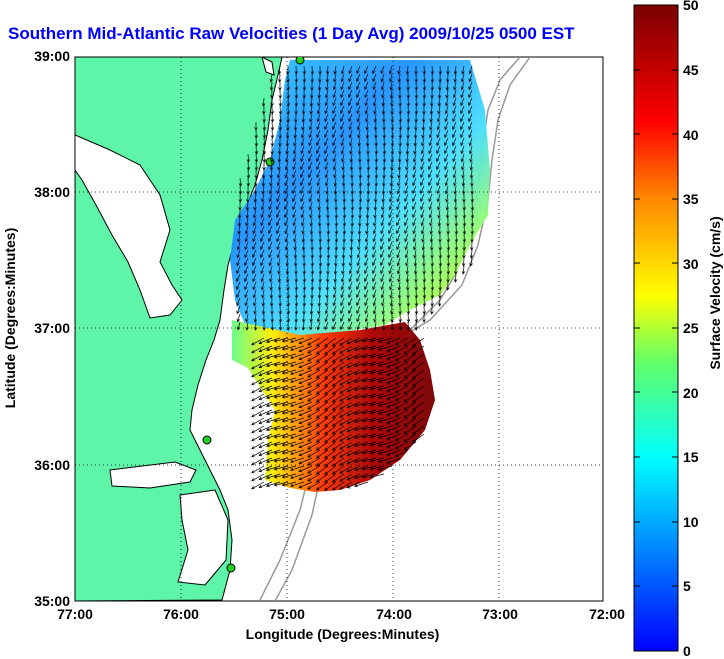  Describe the element at coordinates (342, 634) in the screenshot. I see `x-axis-label: Longitude (Degrees:Minutes)` at that location.